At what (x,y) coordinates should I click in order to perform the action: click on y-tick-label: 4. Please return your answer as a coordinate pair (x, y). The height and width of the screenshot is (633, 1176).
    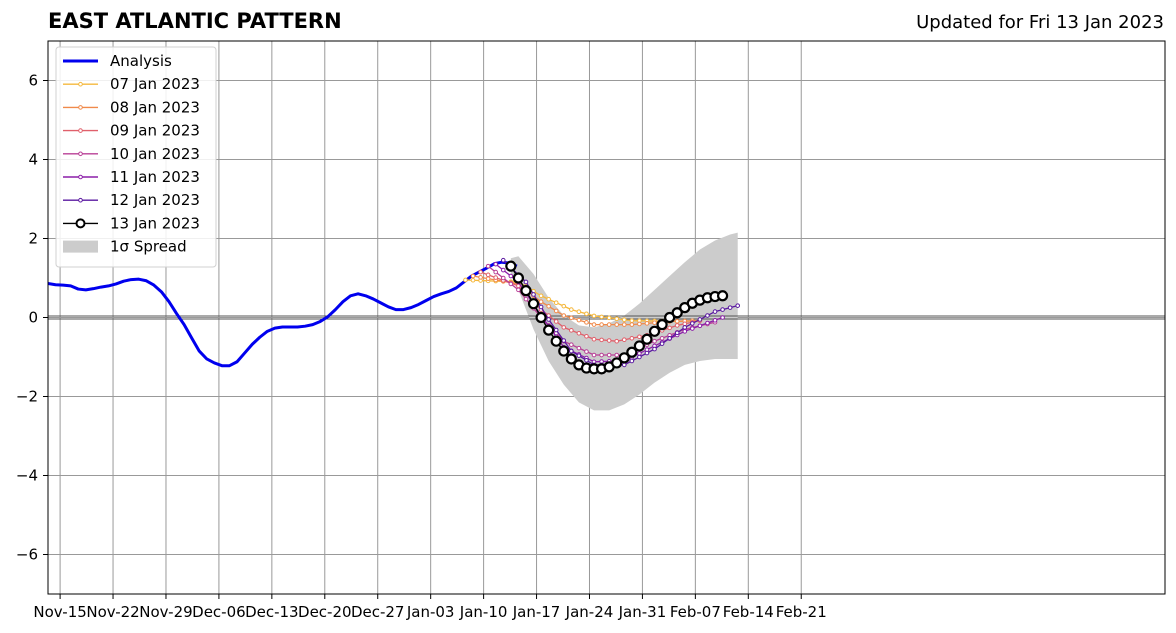
    Looking at the image, I should click on (33, 160).